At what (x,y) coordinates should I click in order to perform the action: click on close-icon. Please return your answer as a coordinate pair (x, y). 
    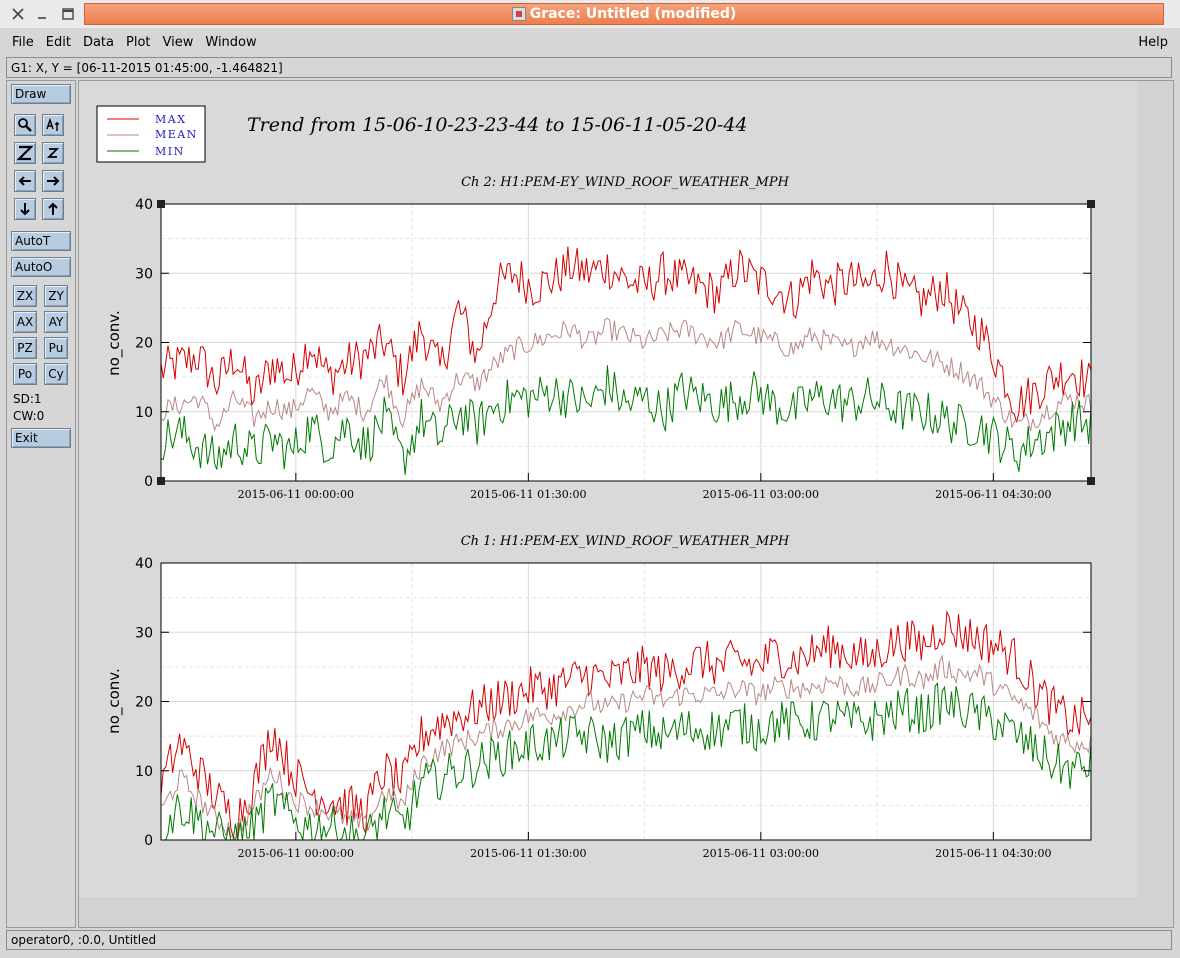
    Looking at the image, I should click on (18, 14).